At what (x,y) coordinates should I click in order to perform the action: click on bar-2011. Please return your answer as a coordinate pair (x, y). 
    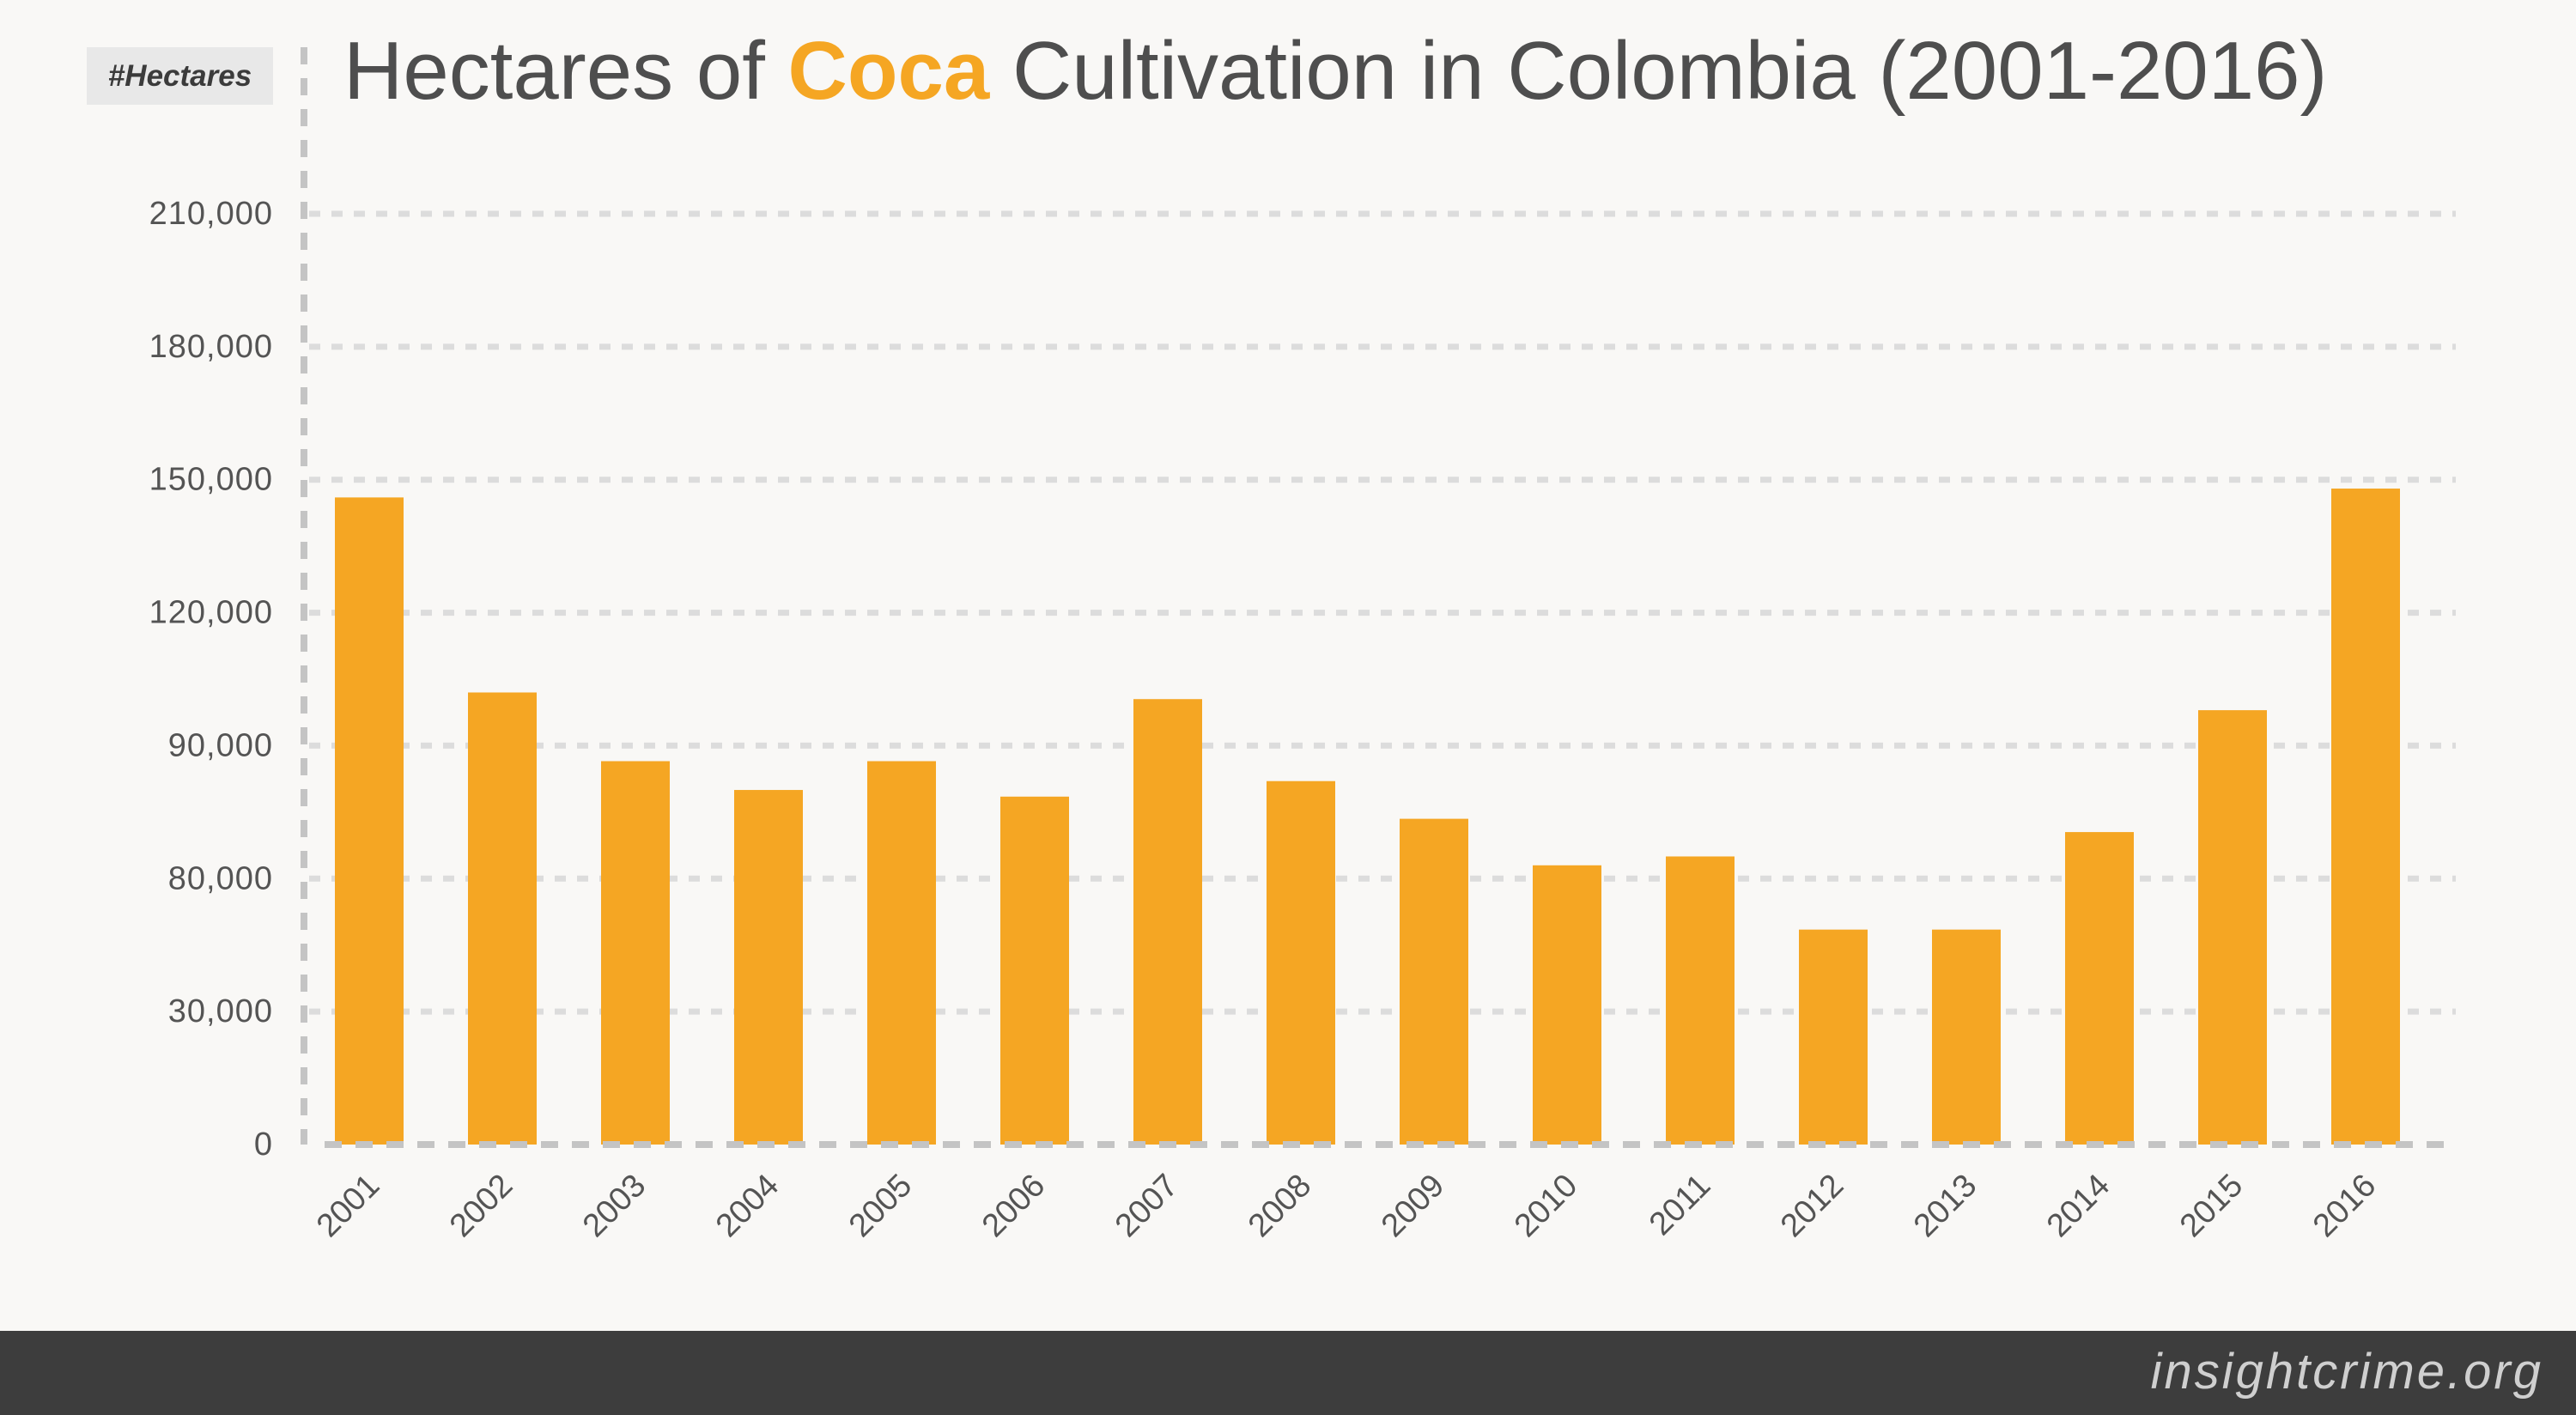
    Looking at the image, I should click on (1700, 1000).